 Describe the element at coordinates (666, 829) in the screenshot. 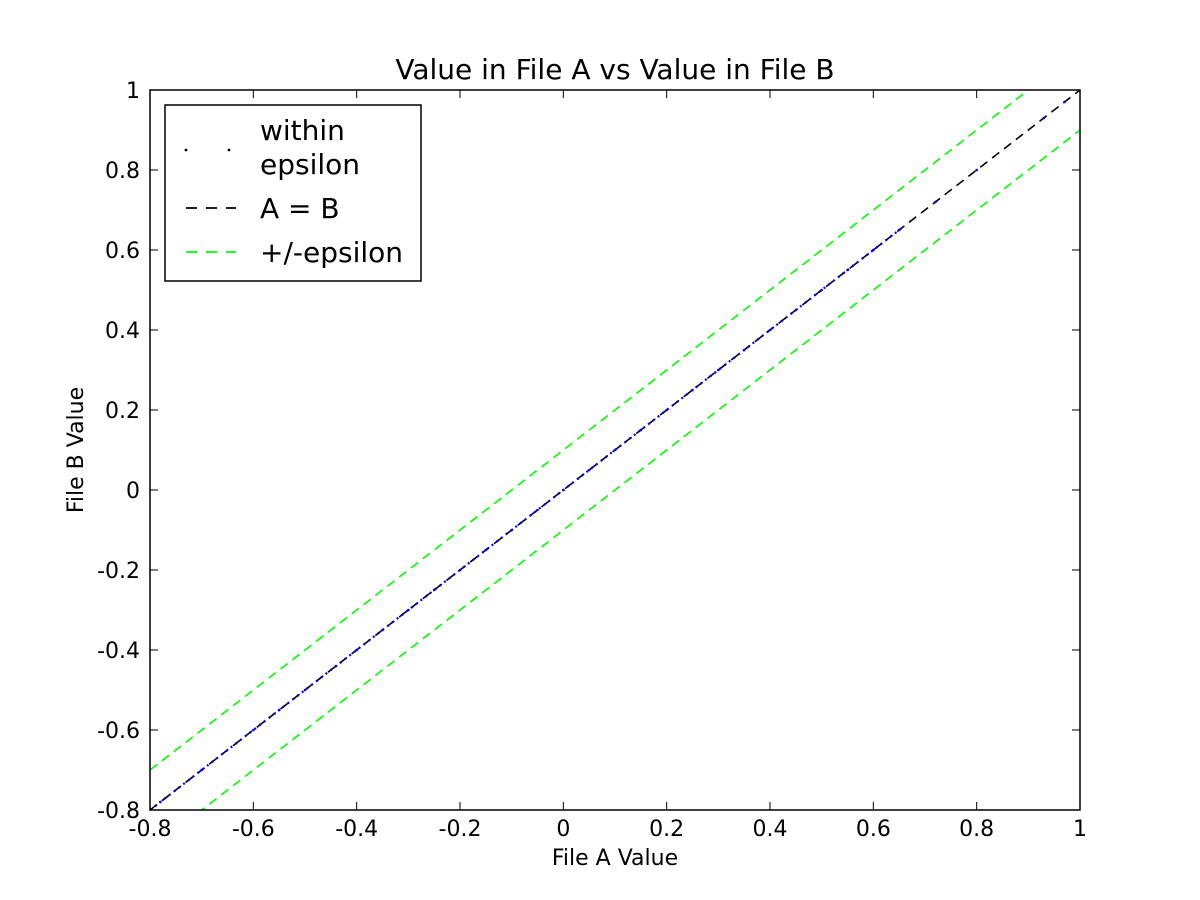

I see `x-tick-label: 0.2` at that location.